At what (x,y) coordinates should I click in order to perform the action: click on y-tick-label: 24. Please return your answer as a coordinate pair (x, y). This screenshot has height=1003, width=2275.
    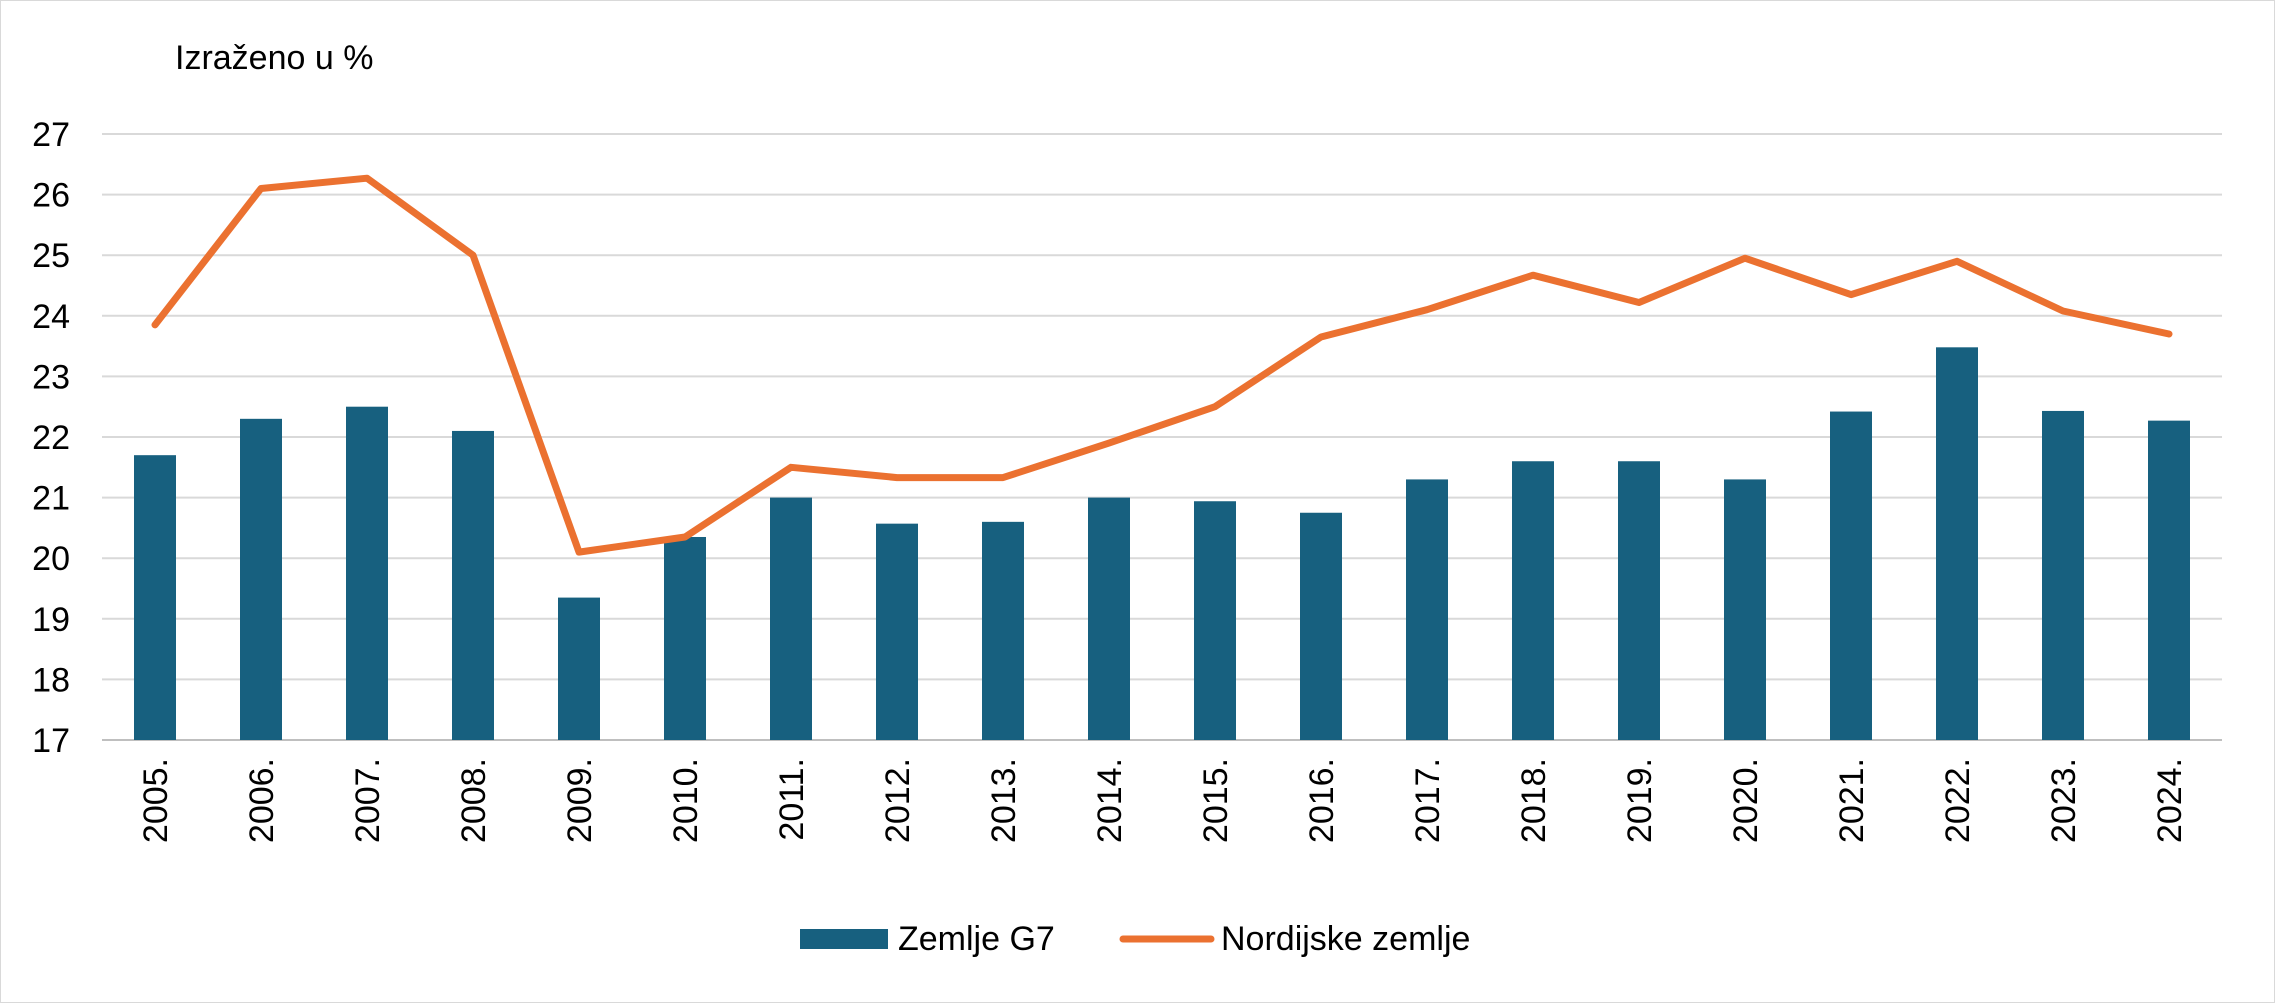
    Looking at the image, I should click on (51, 317).